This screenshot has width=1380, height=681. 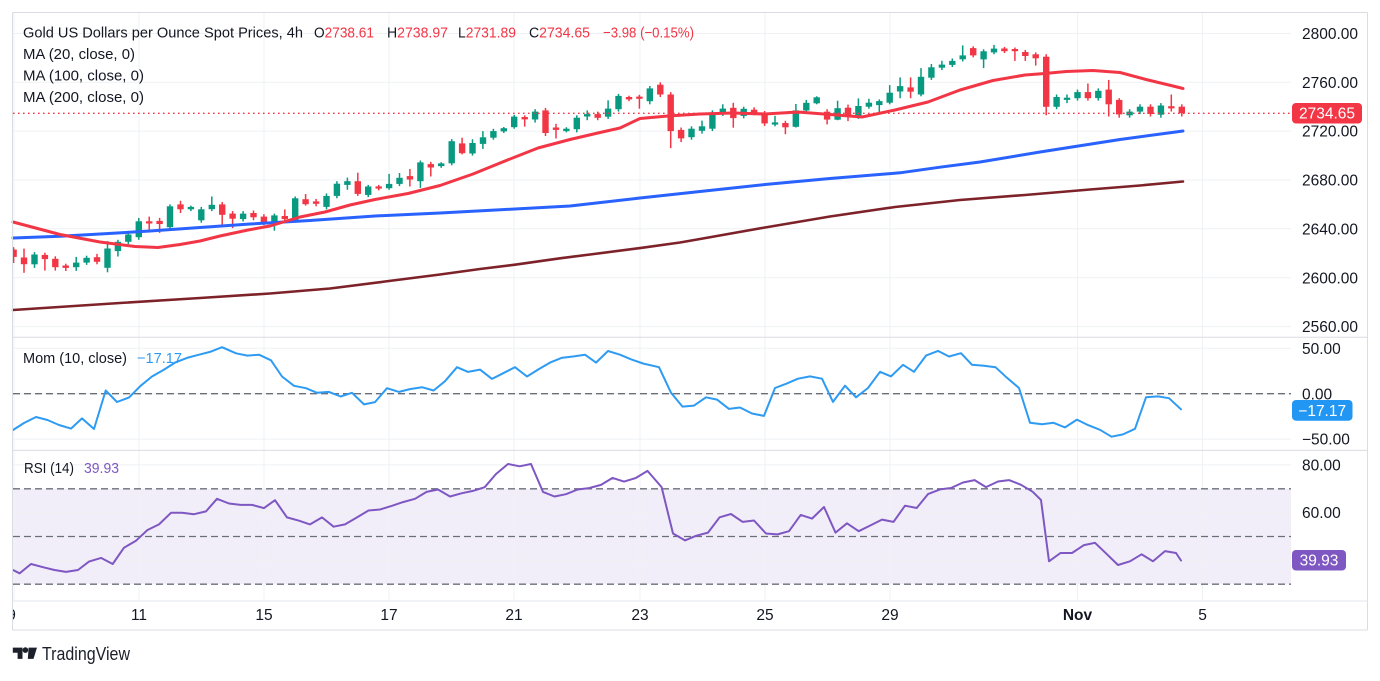 I want to click on svg-text: 11, so click(x=139, y=615).